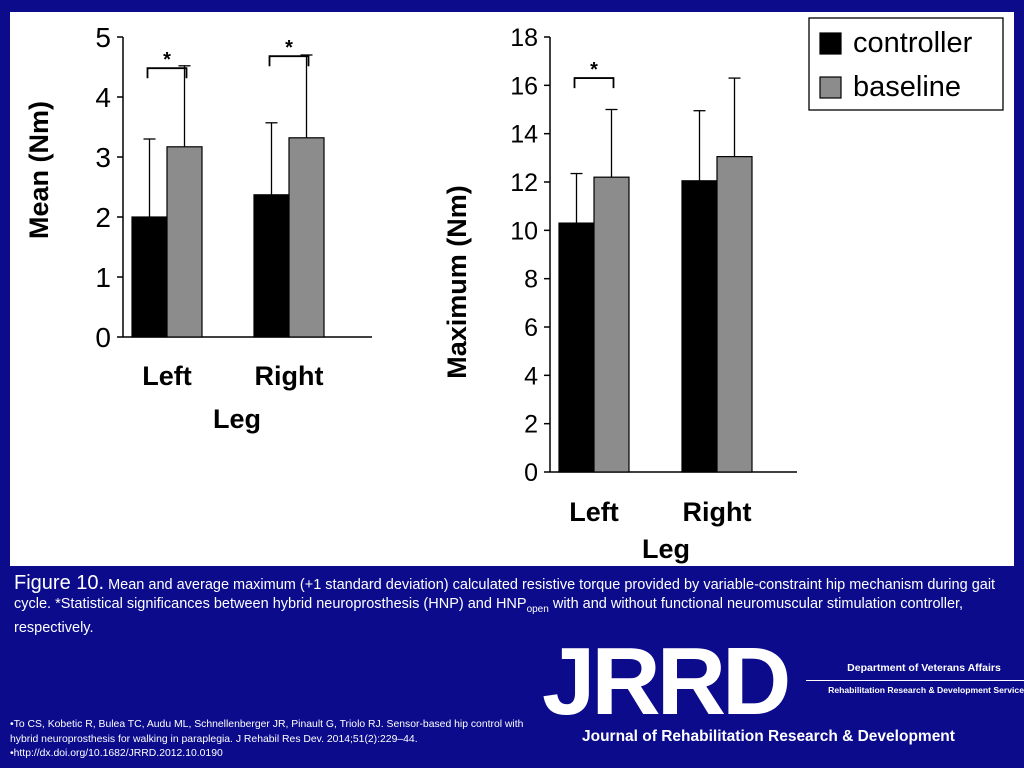  What do you see at coordinates (924, 668) in the screenshot?
I see `va-department-text: Department of Veterans Affairs` at bounding box center [924, 668].